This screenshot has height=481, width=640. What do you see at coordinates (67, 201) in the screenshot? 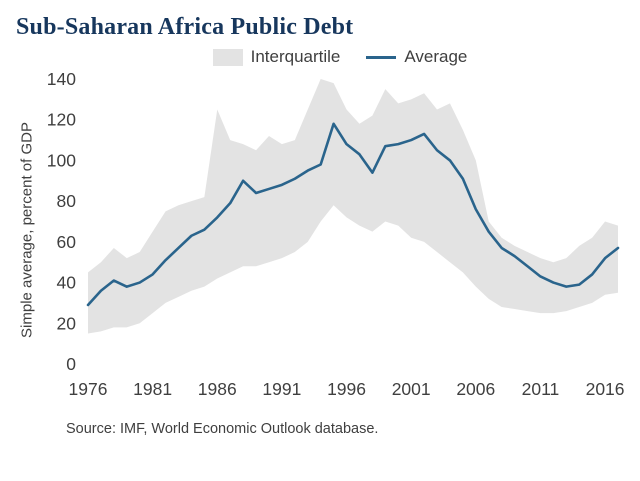
I see `y-tick-label: 80` at bounding box center [67, 201].